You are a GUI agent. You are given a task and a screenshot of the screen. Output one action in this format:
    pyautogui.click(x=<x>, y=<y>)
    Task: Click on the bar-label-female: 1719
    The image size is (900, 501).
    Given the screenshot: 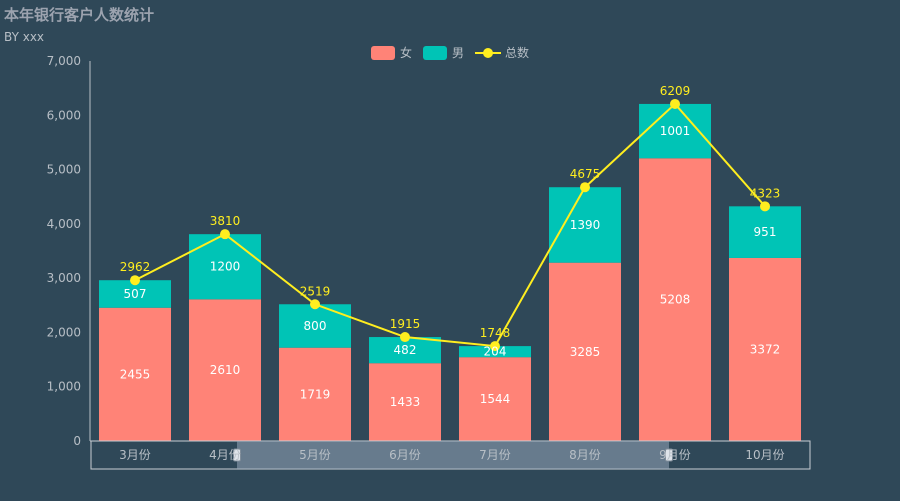 What is the action you would take?
    pyautogui.click(x=315, y=394)
    